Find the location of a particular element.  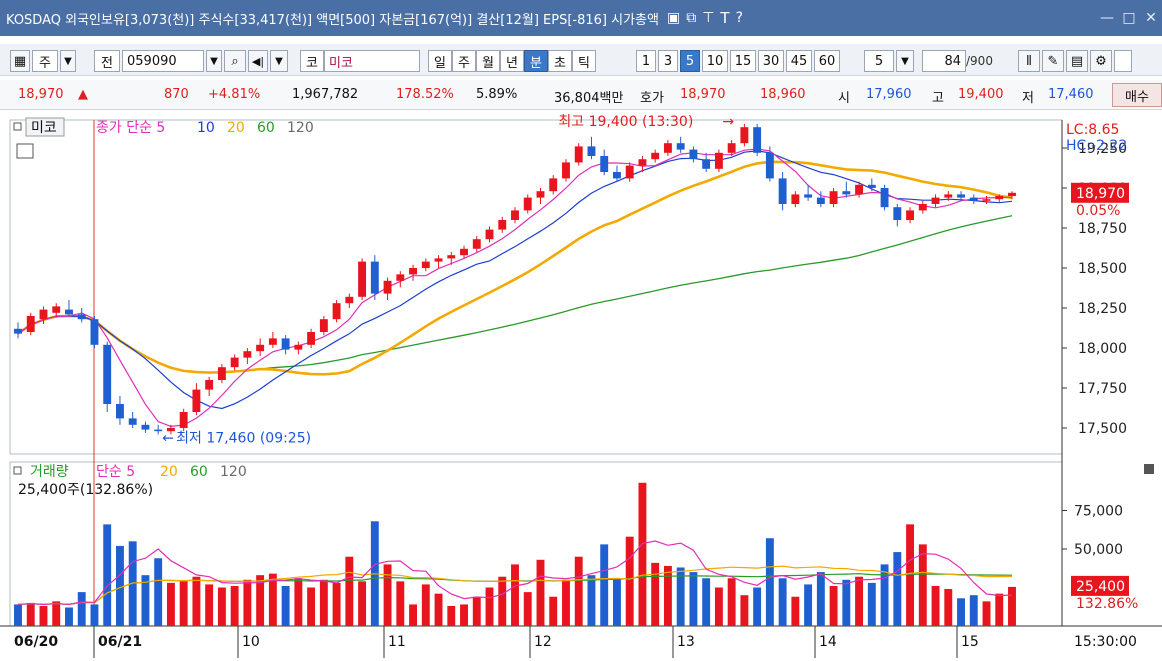

hour-label-13: 13 is located at coordinates (686, 642).